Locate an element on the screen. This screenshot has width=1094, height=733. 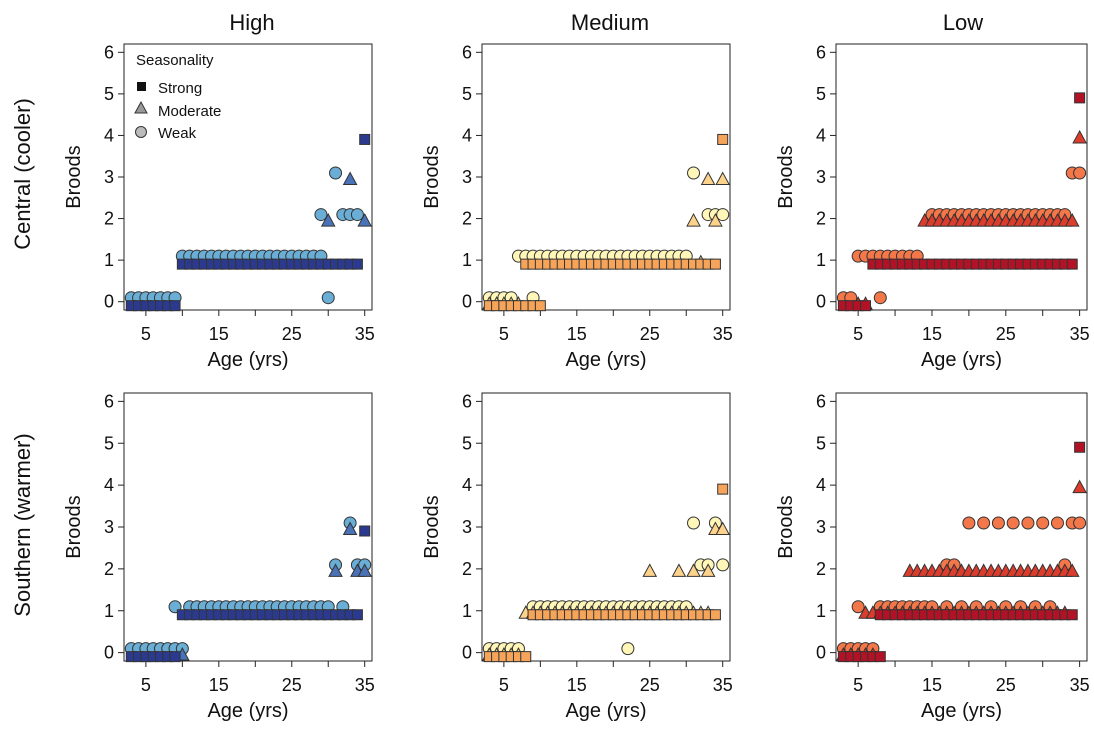
panel-2: 0 1 2 3 4 5 6 5 15 25 35 Age (yrs) Broods is located at coordinates (577, 206).